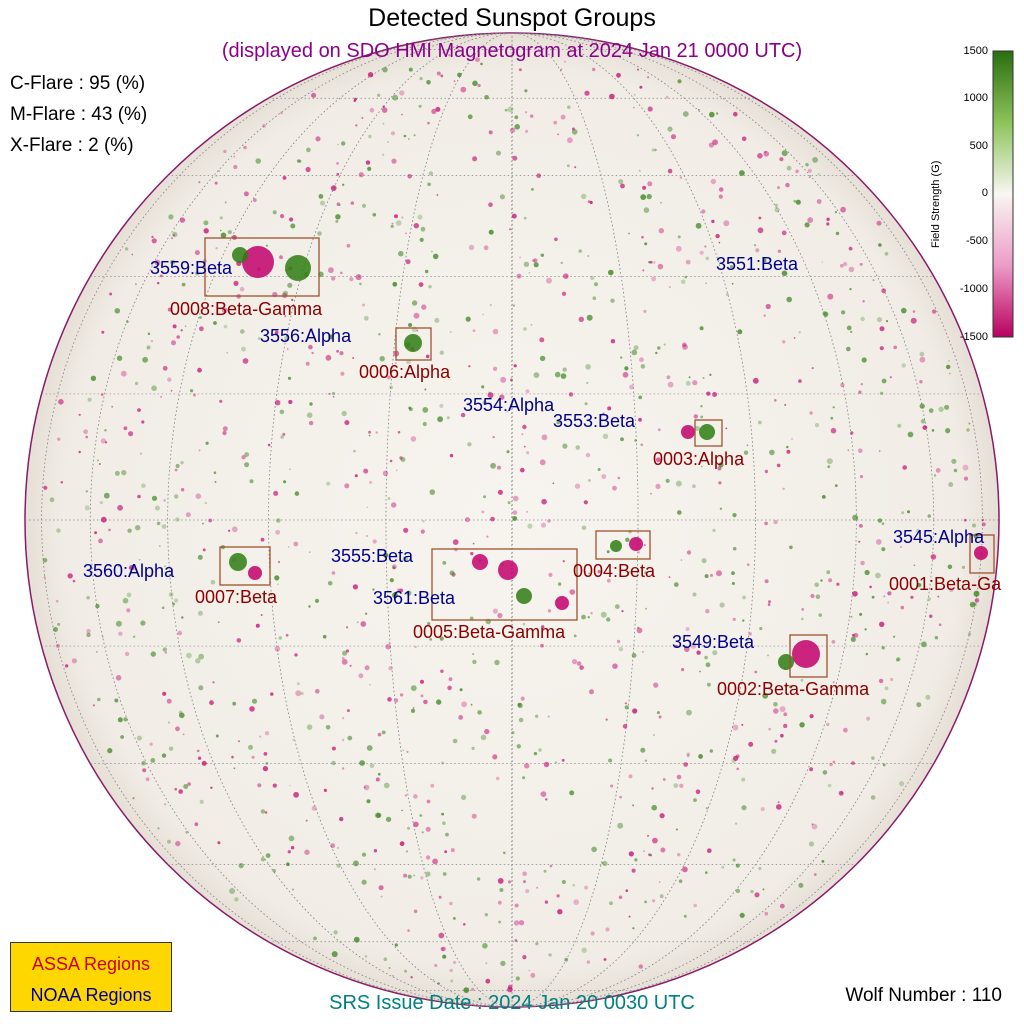 The height and width of the screenshot is (1024, 1024). I want to click on assa-region-0008: 0008:Beta-Gamma, so click(246, 309).